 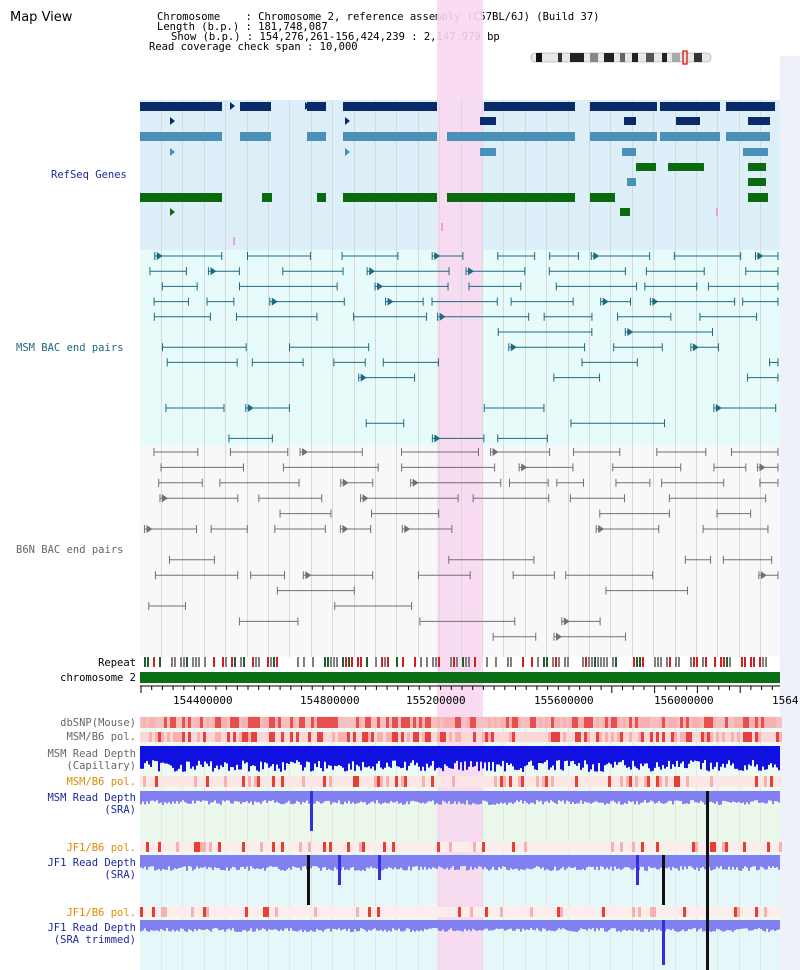 I want to click on chromosome-label: chromosome 2, so click(x=98, y=678).